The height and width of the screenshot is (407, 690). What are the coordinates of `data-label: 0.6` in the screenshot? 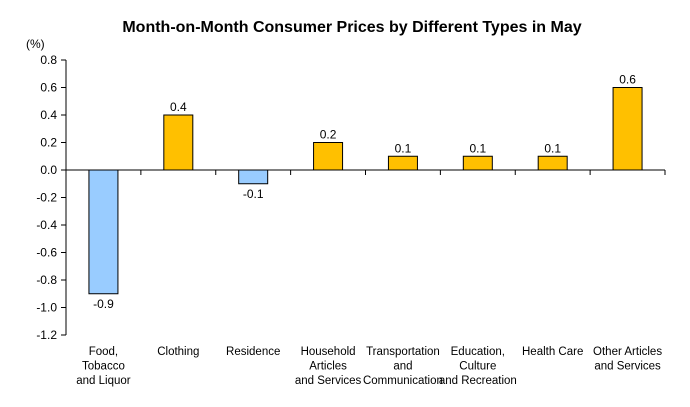 It's located at (627, 80).